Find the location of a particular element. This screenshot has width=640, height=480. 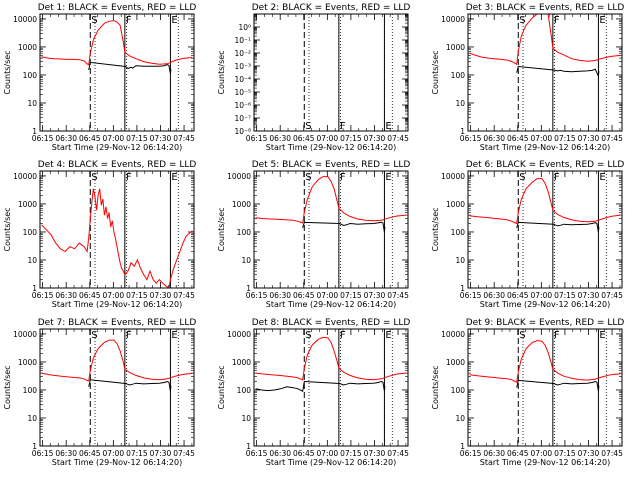

panel-title: Det 4: BLACK = Events, RED = LLD is located at coordinates (117, 165).